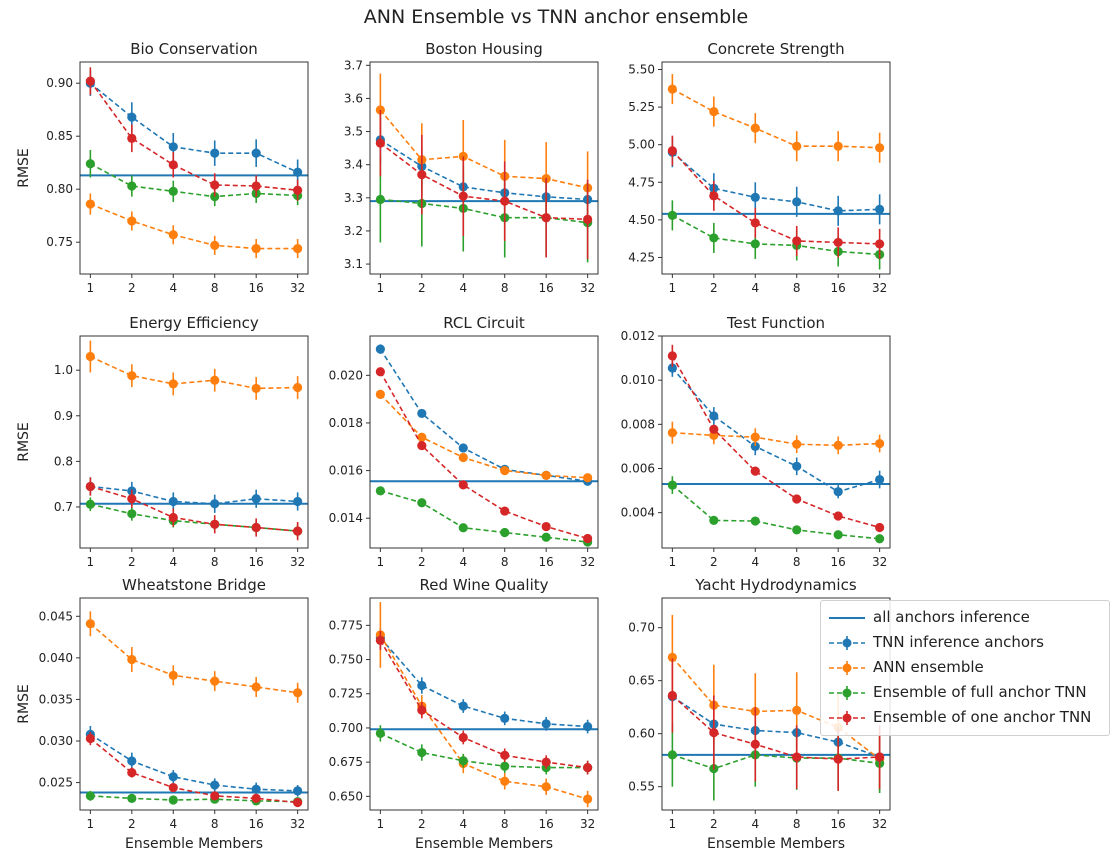 The width and height of the screenshot is (1112, 860). What do you see at coordinates (879, 288) in the screenshot?
I see `x-tick-label: 32` at bounding box center [879, 288].